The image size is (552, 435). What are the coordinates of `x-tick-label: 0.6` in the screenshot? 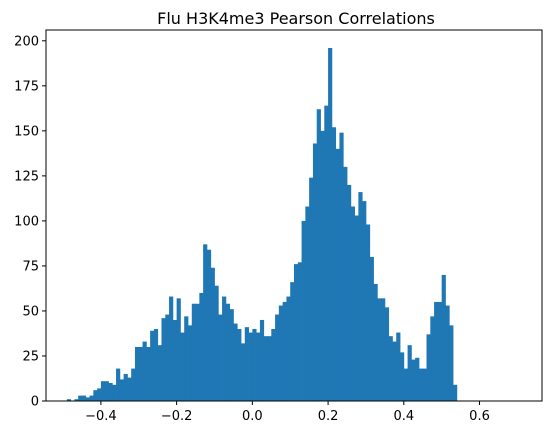 It's located at (479, 416).